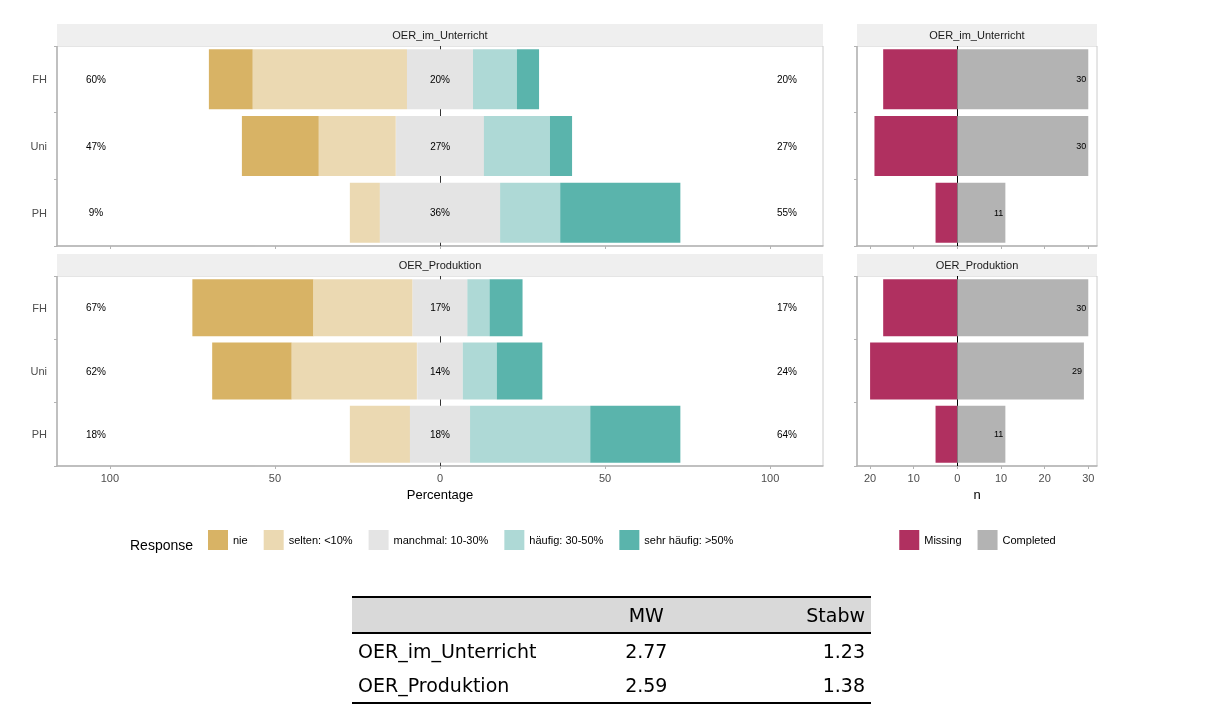 The height and width of the screenshot is (724, 1206). What do you see at coordinates (977, 494) in the screenshot?
I see `x-axis-title: n` at bounding box center [977, 494].